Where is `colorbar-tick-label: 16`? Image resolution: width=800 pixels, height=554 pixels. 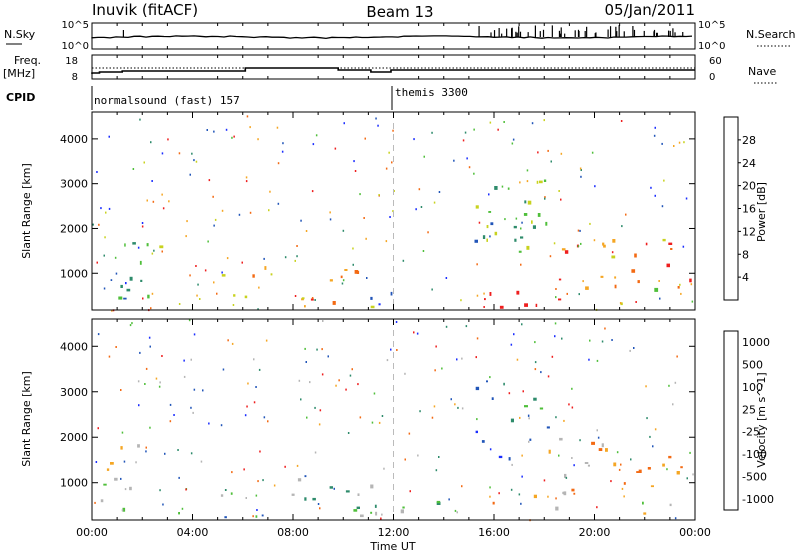 colorbar-tick-label: 16 is located at coordinates (749, 209).